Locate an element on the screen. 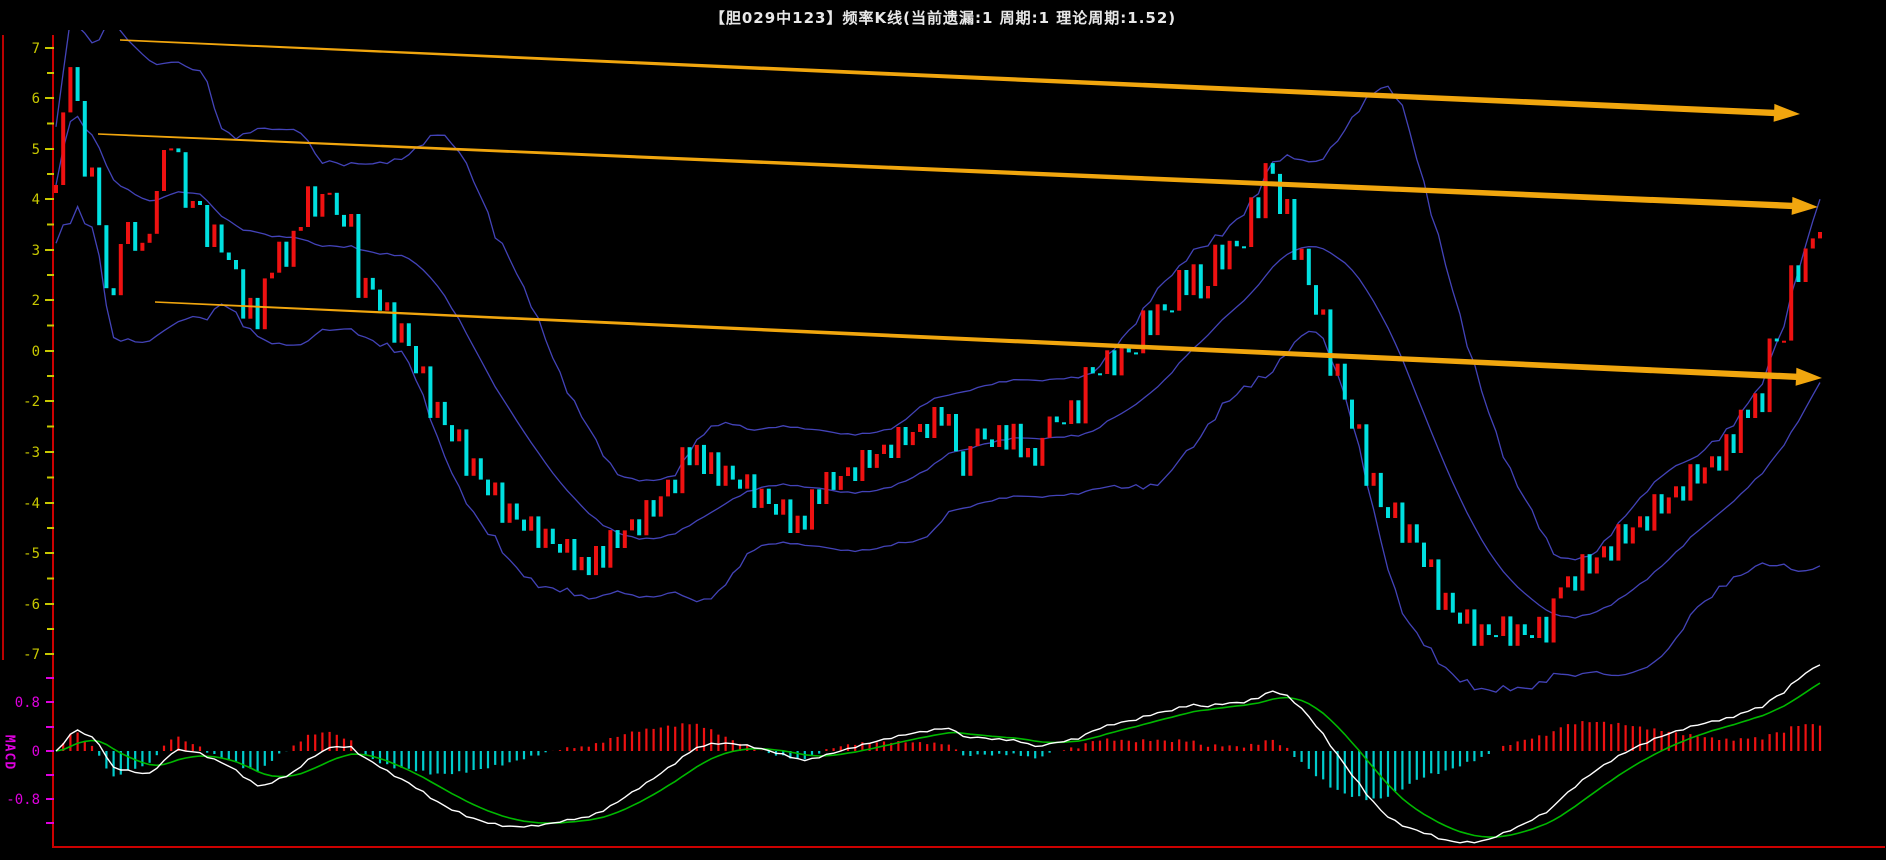 The image size is (1886, 860). x-axis-line is located at coordinates (968, 847).